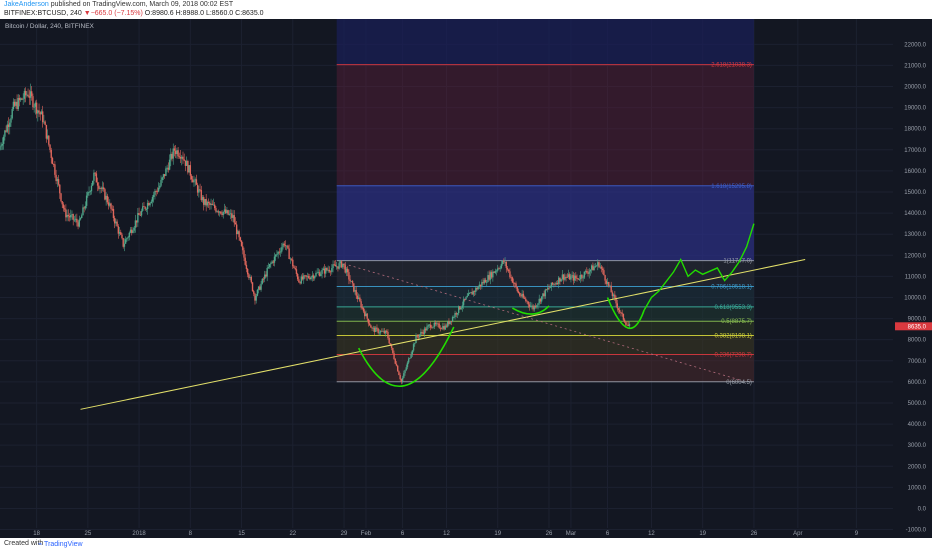 This screenshot has width=932, height=550. Describe the element at coordinates (699, 267) in the screenshot. I see `projection-path` at that location.